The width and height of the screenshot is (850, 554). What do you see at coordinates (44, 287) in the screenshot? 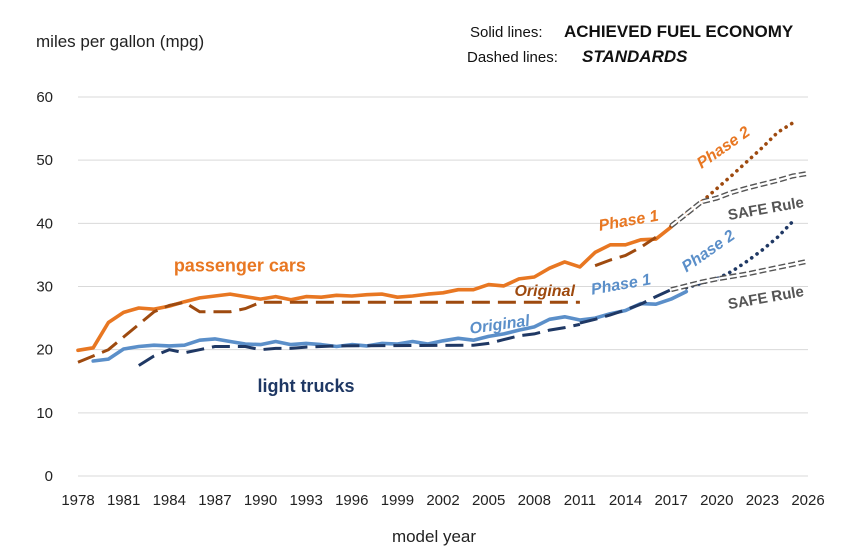
I see `y-tick-label: 30` at bounding box center [44, 287].